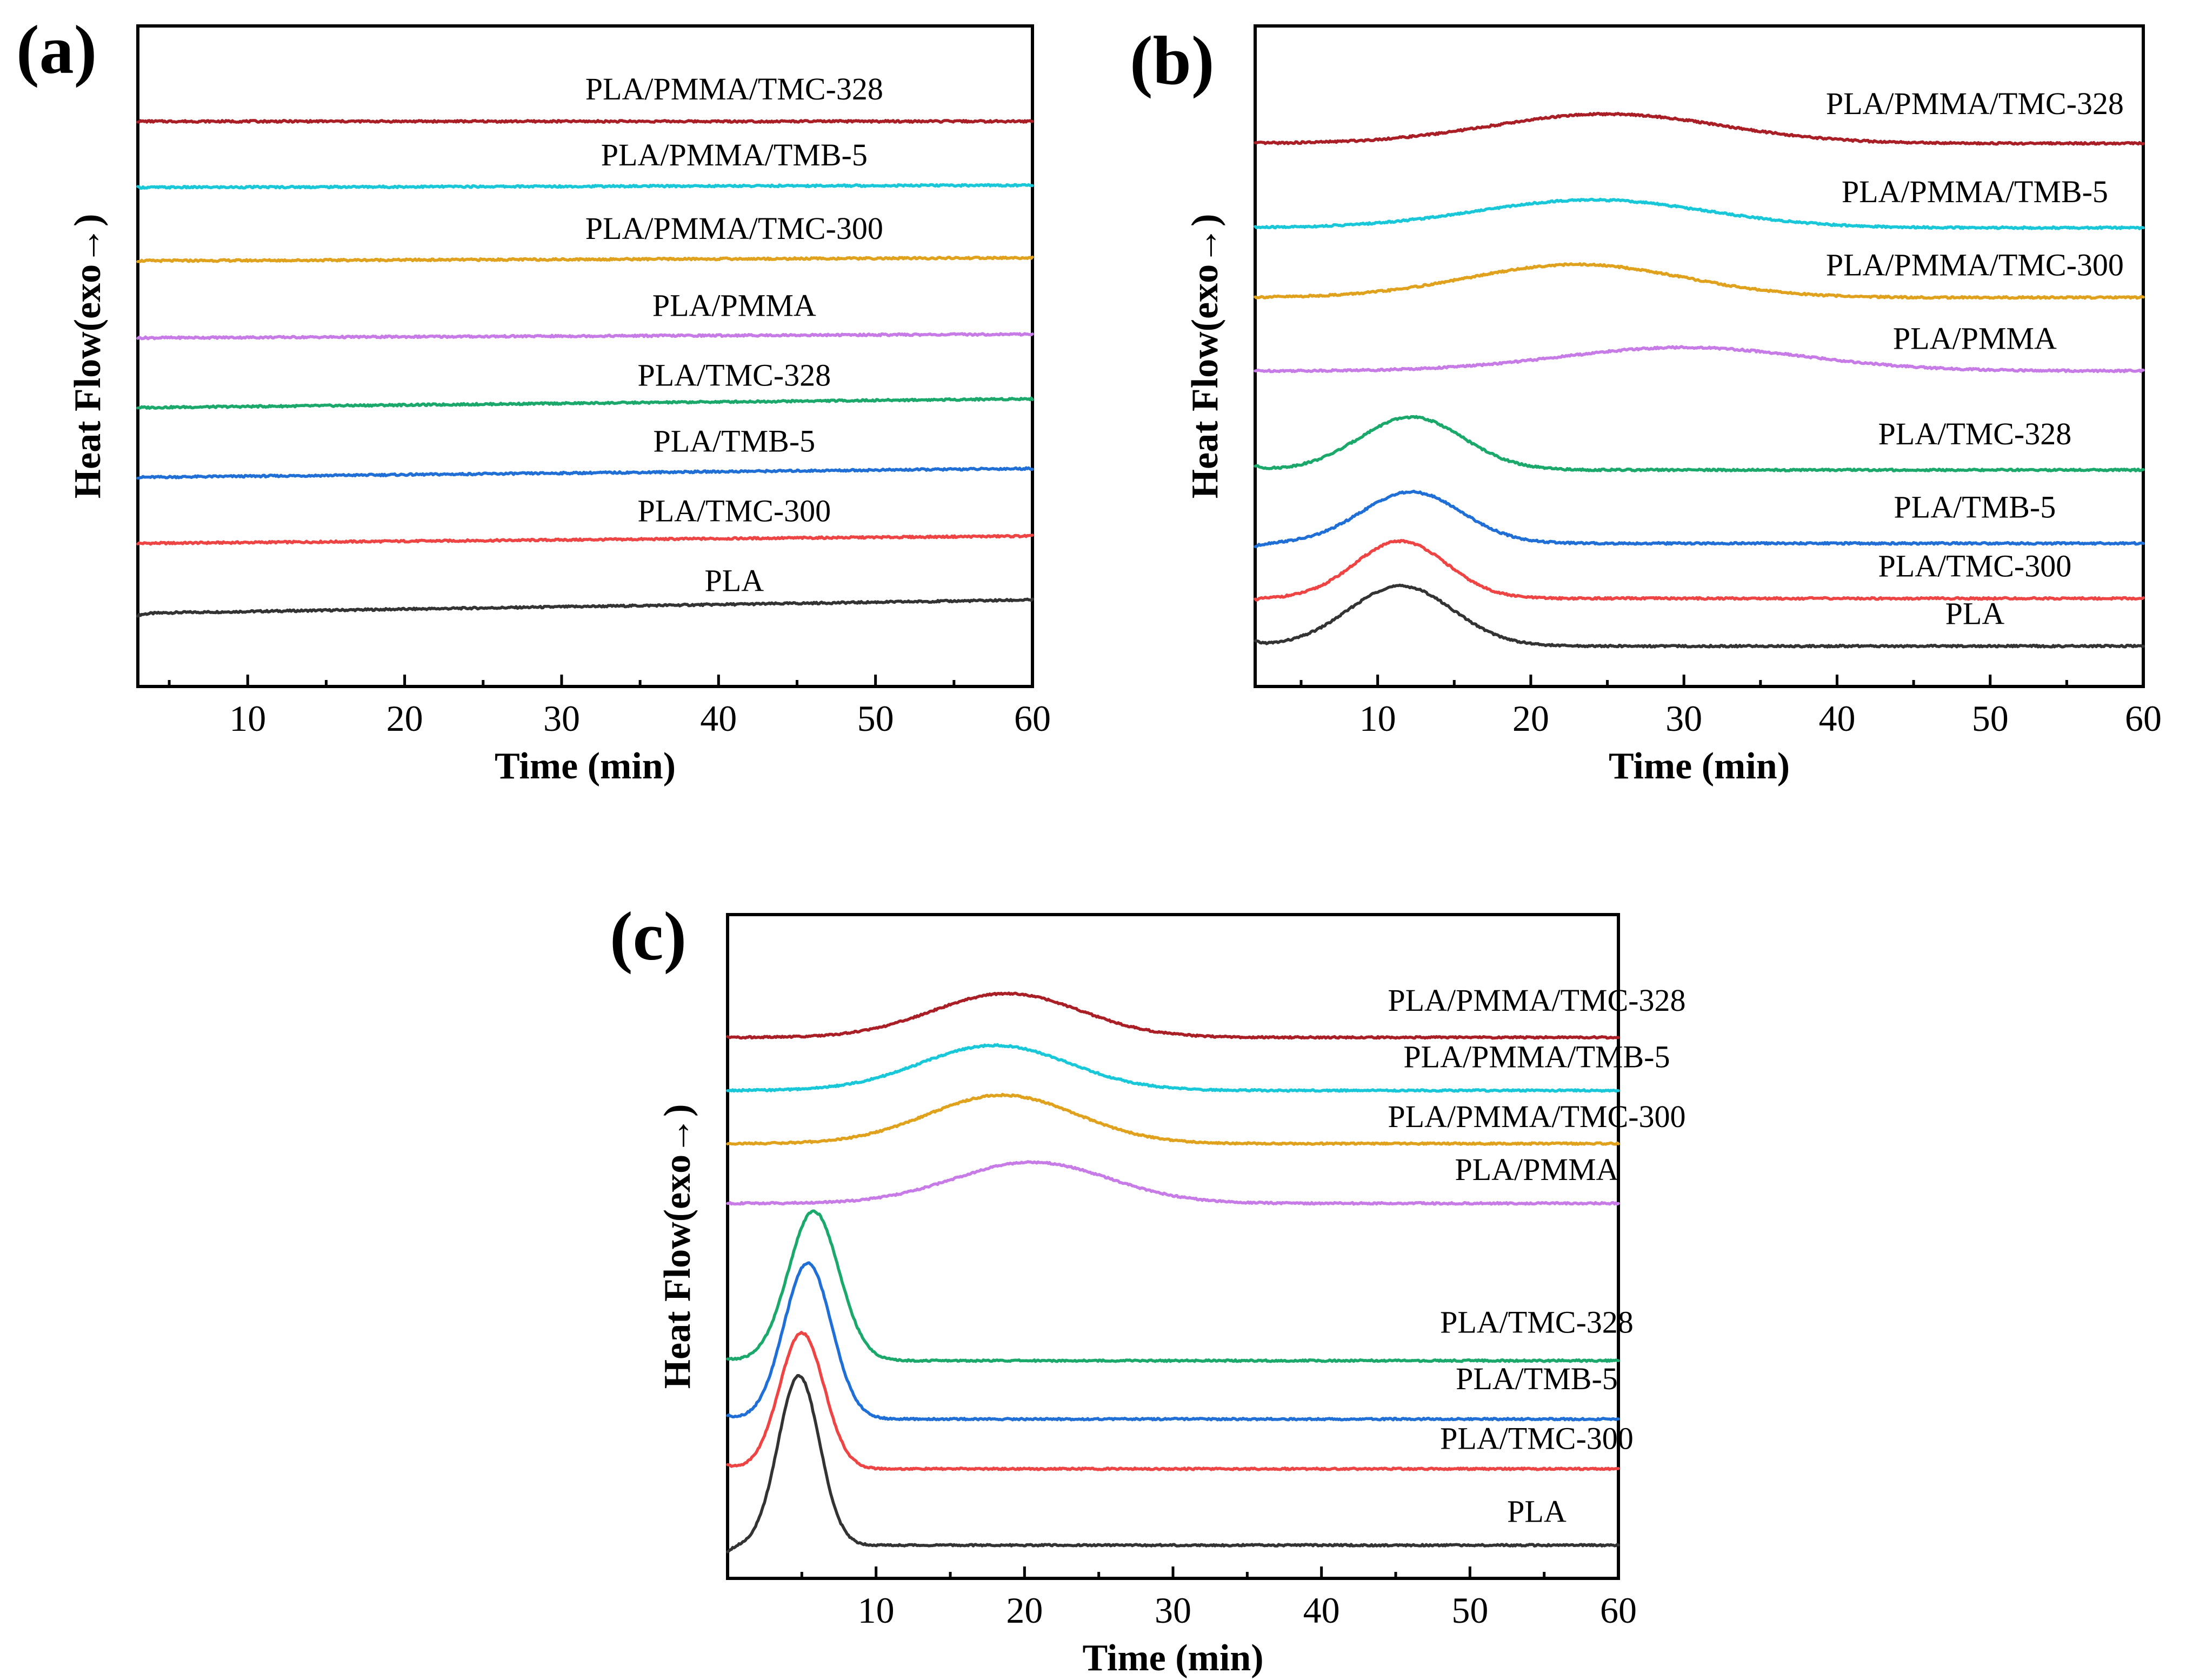  What do you see at coordinates (734, 88) in the screenshot?
I see `panel-a-series-label-pla-pmma-tmc-328: PLA/PMMA/TMC-328` at bounding box center [734, 88].